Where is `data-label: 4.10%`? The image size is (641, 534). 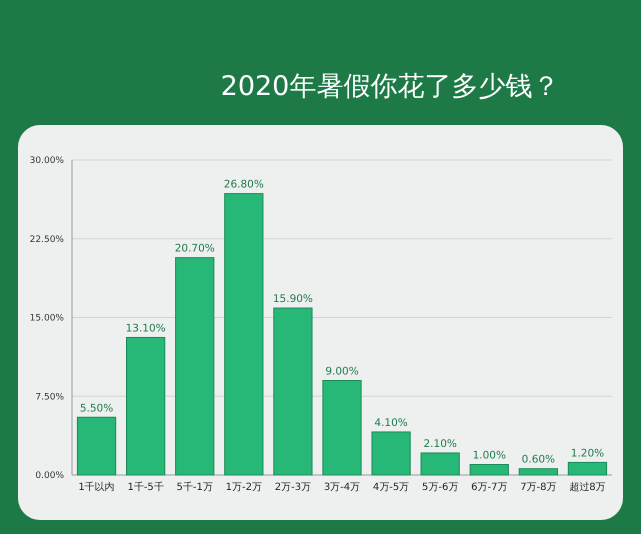 data-label: 4.10% is located at coordinates (391, 422).